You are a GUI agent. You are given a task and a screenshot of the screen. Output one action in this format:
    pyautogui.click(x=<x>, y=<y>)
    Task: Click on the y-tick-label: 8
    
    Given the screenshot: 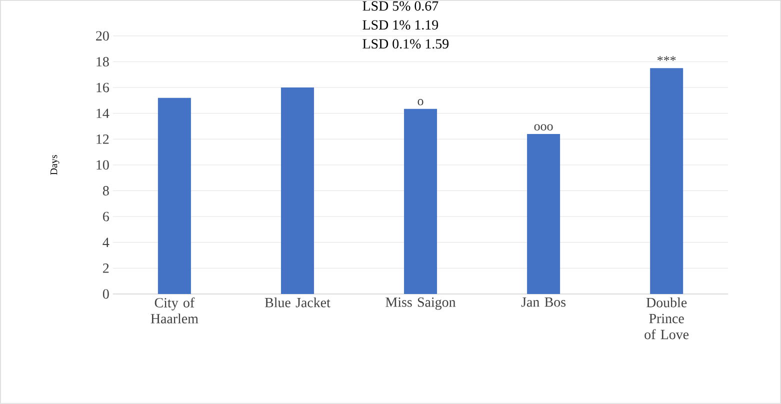 What is the action you would take?
    pyautogui.click(x=105, y=191)
    